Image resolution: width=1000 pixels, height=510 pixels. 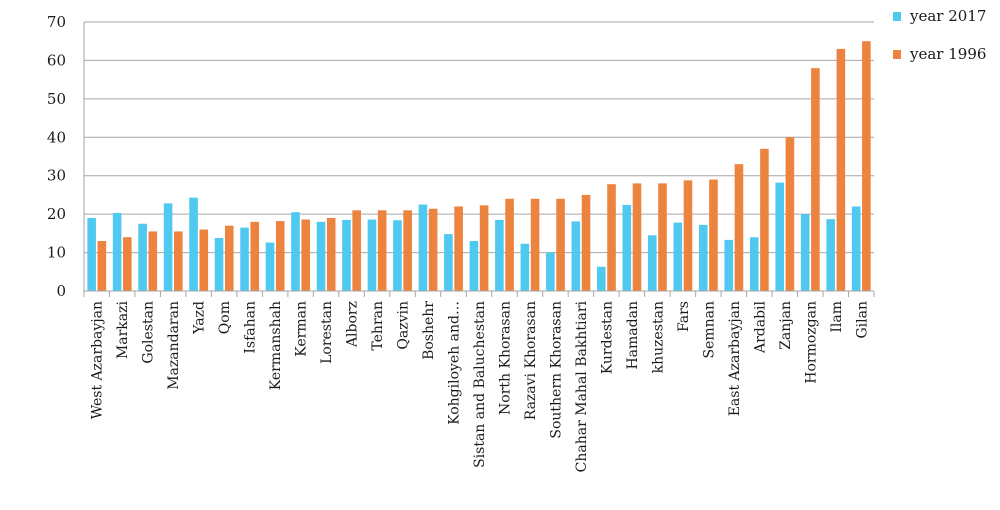 I want to click on legend-label: year 1996, so click(x=947, y=54).